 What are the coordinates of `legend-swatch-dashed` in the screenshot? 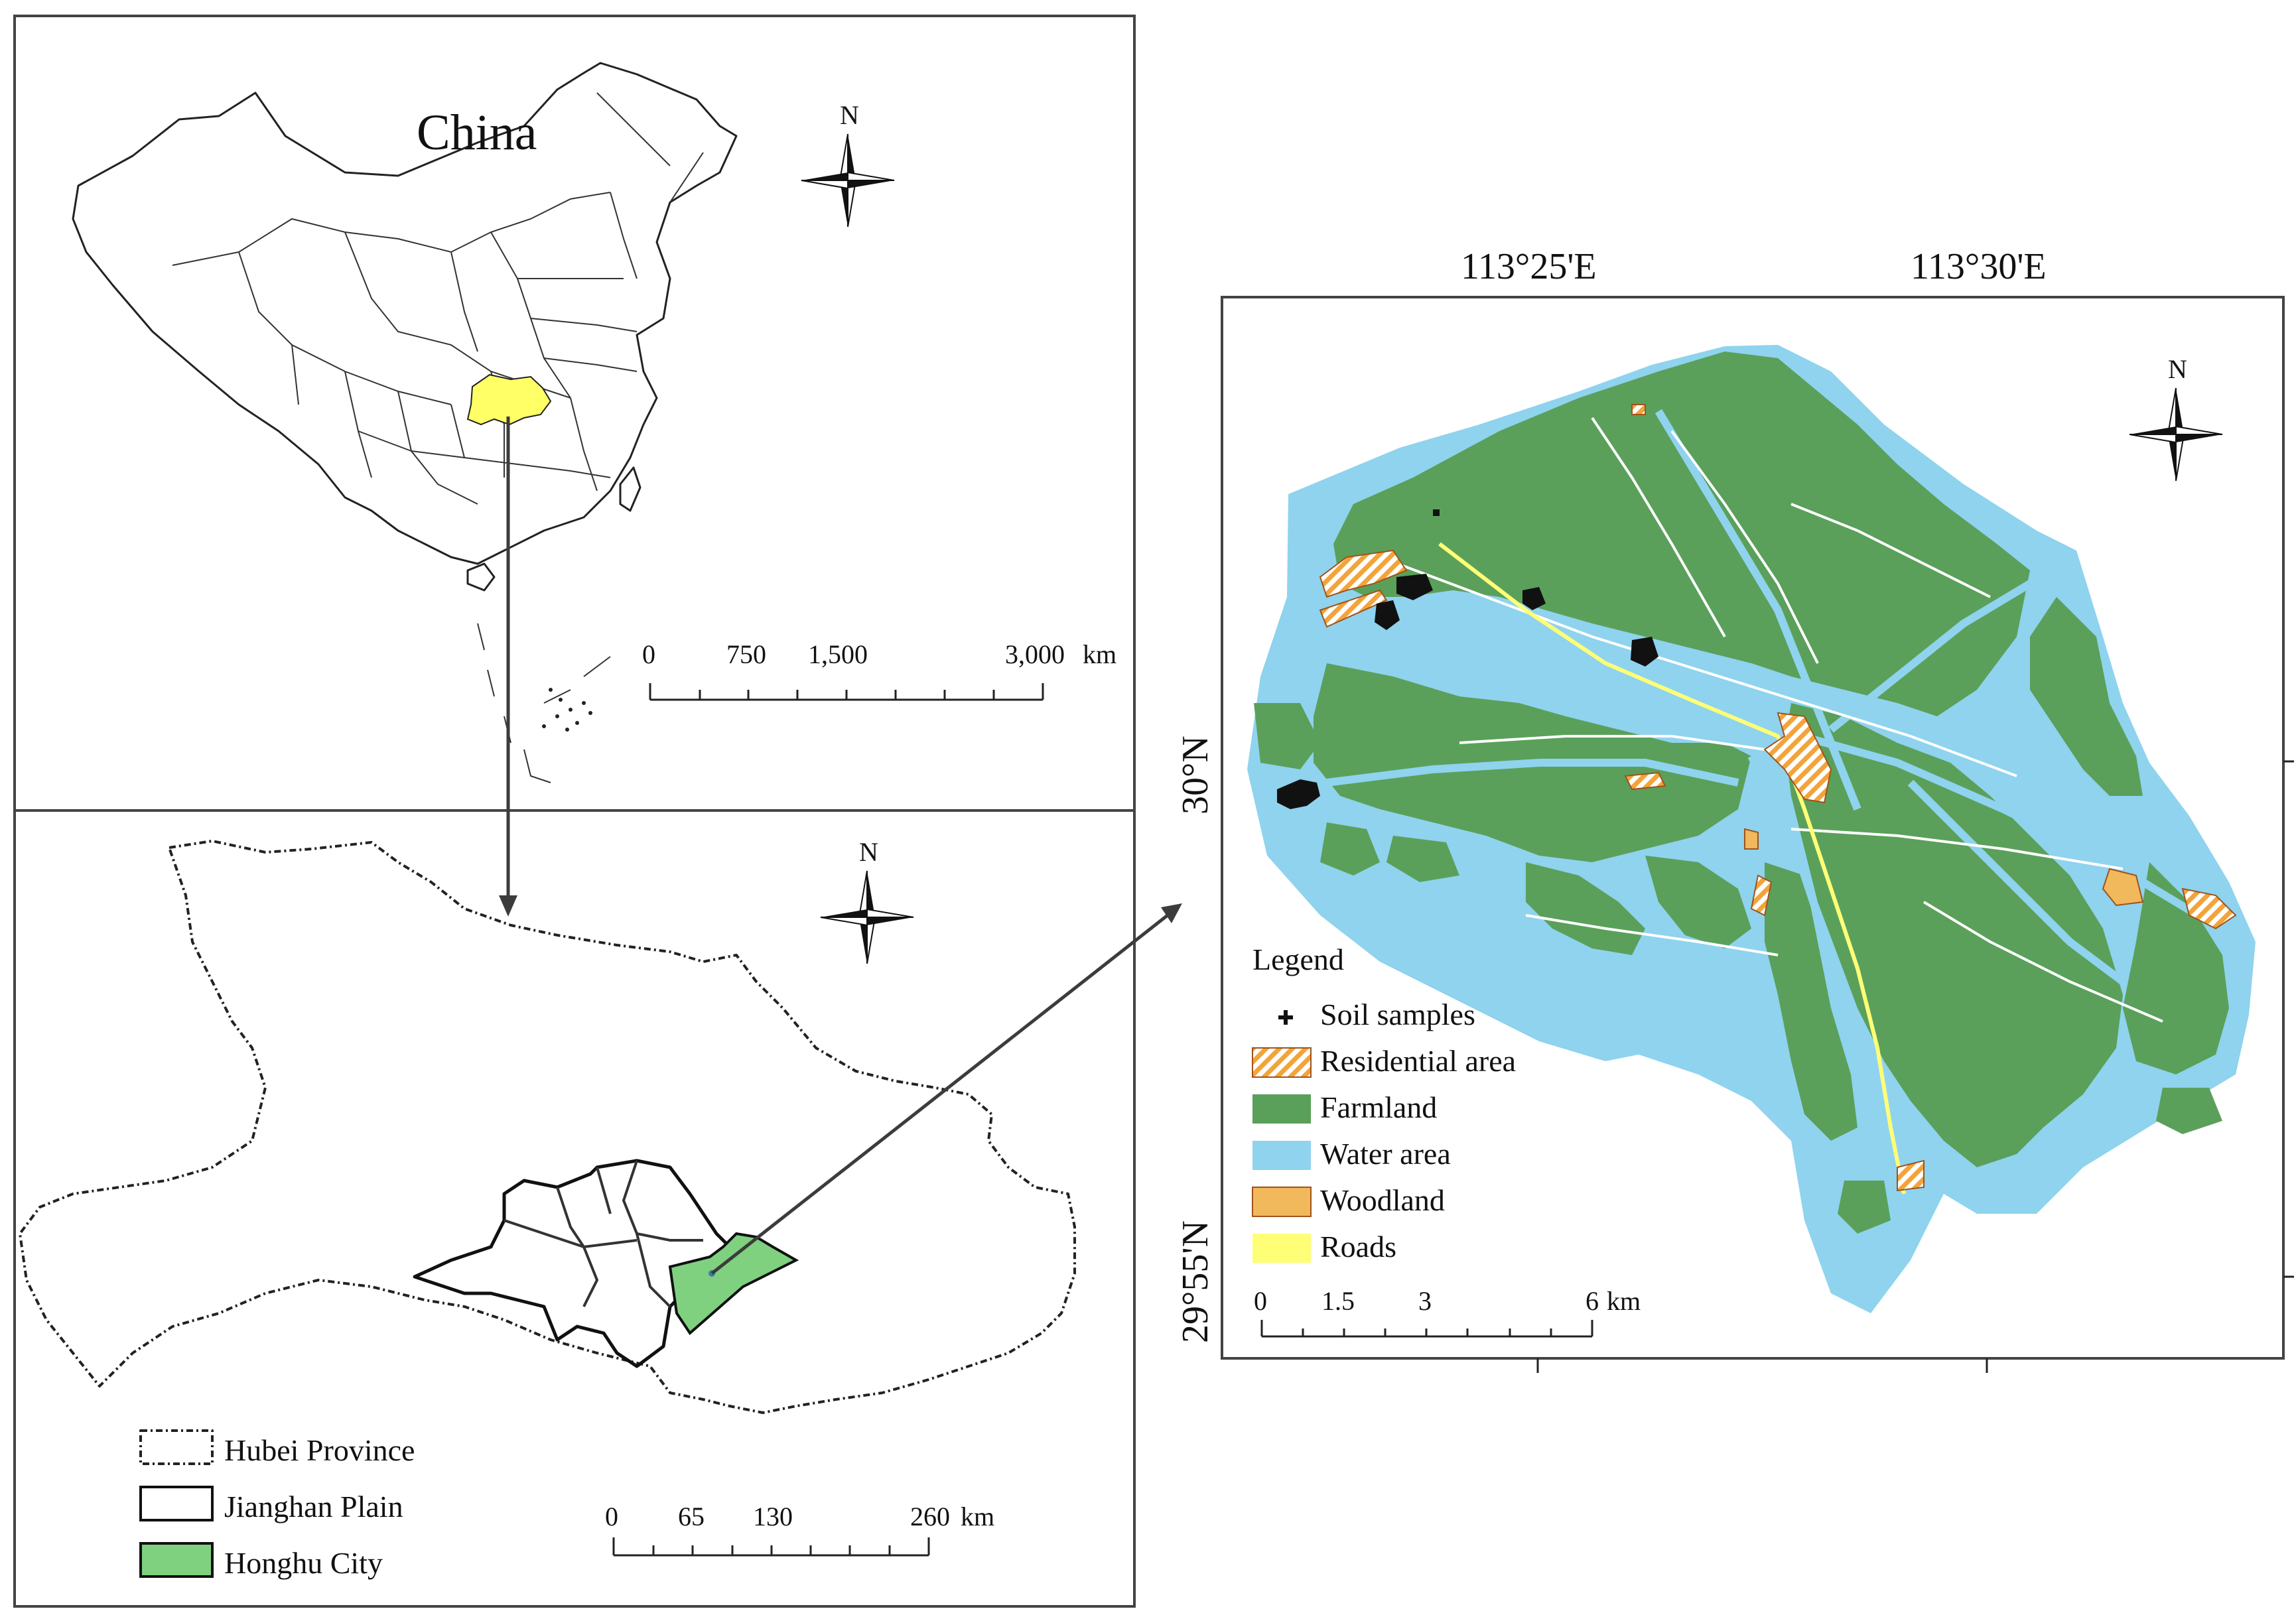 It's located at (176, 1447).